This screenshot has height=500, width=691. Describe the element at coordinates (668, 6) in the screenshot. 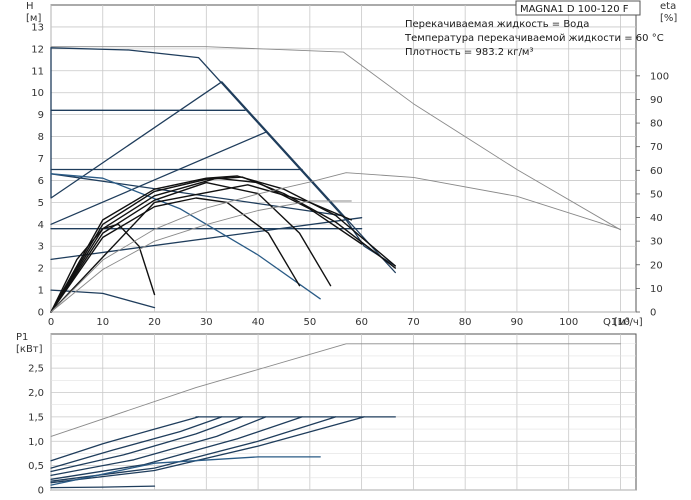

I see `eta-axis-title: eta` at that location.